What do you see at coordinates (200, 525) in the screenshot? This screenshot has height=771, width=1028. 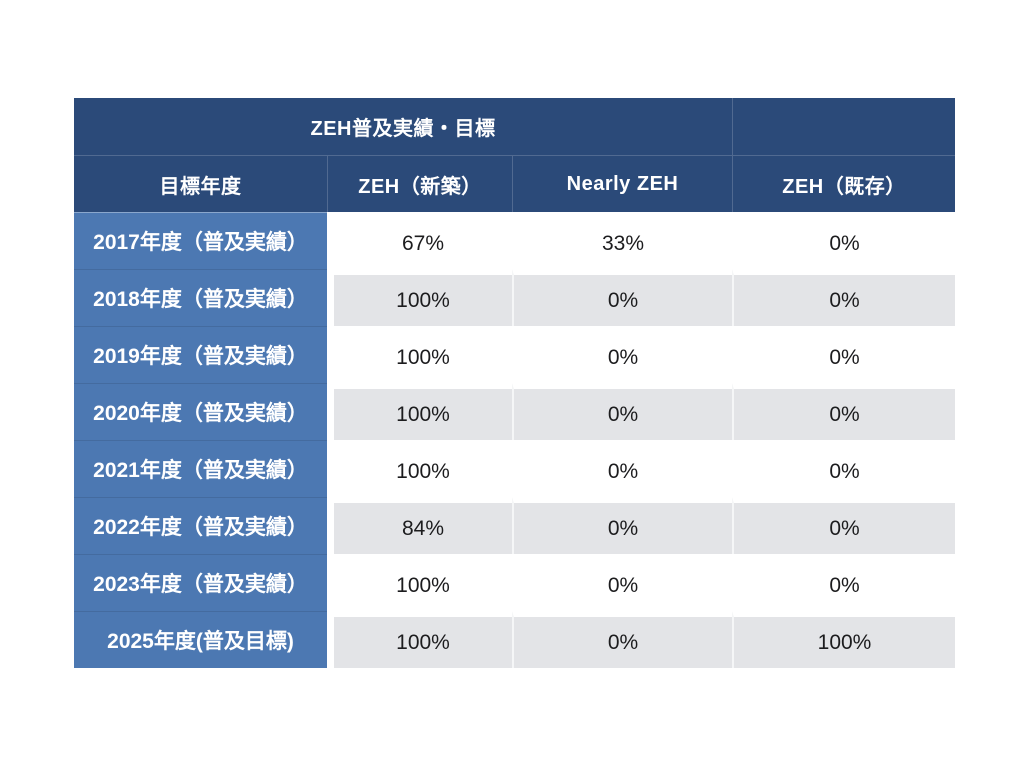 I see `row-label-2022: 2022年度（普及実績）` at bounding box center [200, 525].